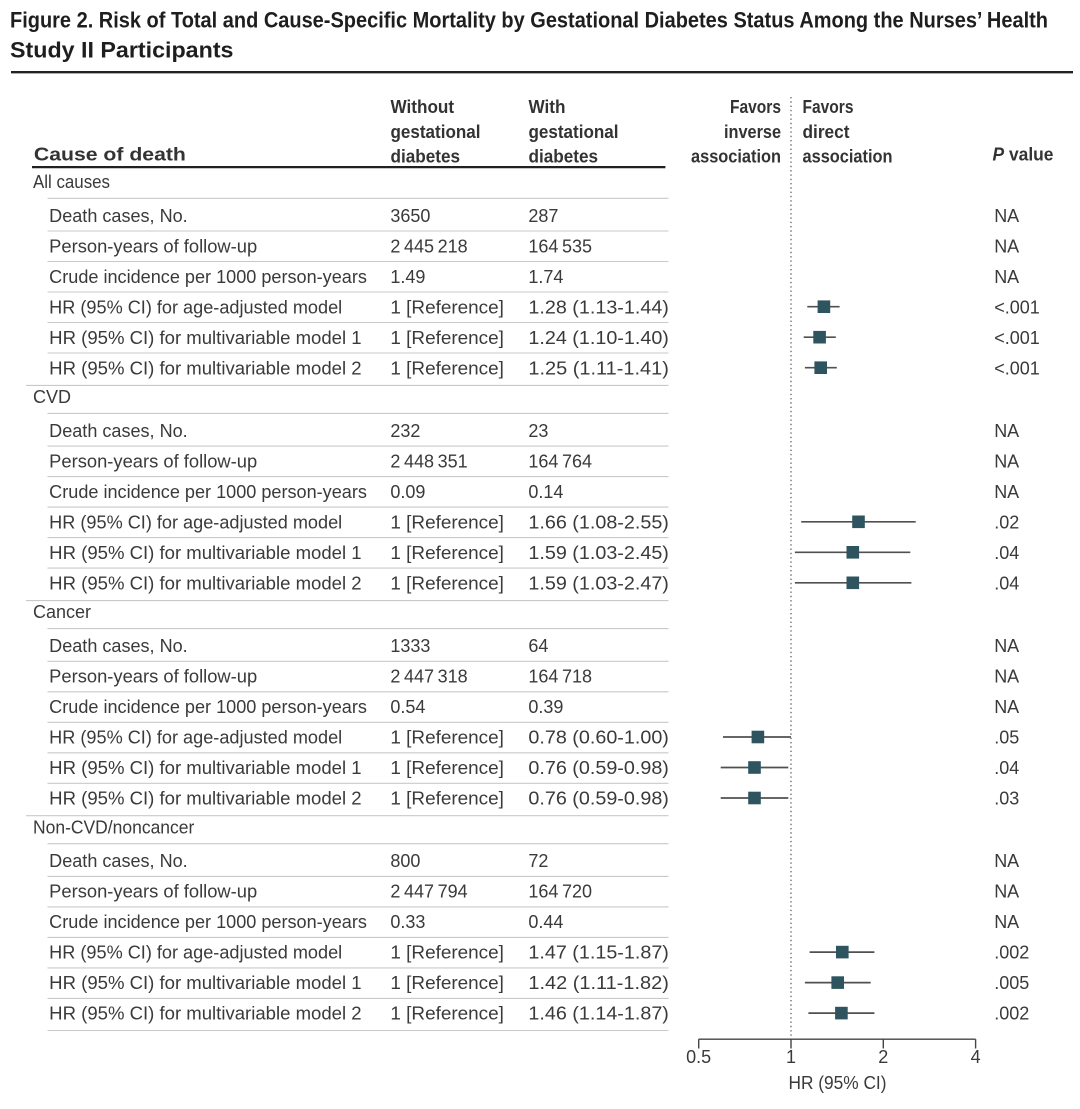 Image resolution: width=1080 pixels, height=1109 pixels. What do you see at coordinates (564, 157) in the screenshot?
I see `svg-text: diabetes` at bounding box center [564, 157].